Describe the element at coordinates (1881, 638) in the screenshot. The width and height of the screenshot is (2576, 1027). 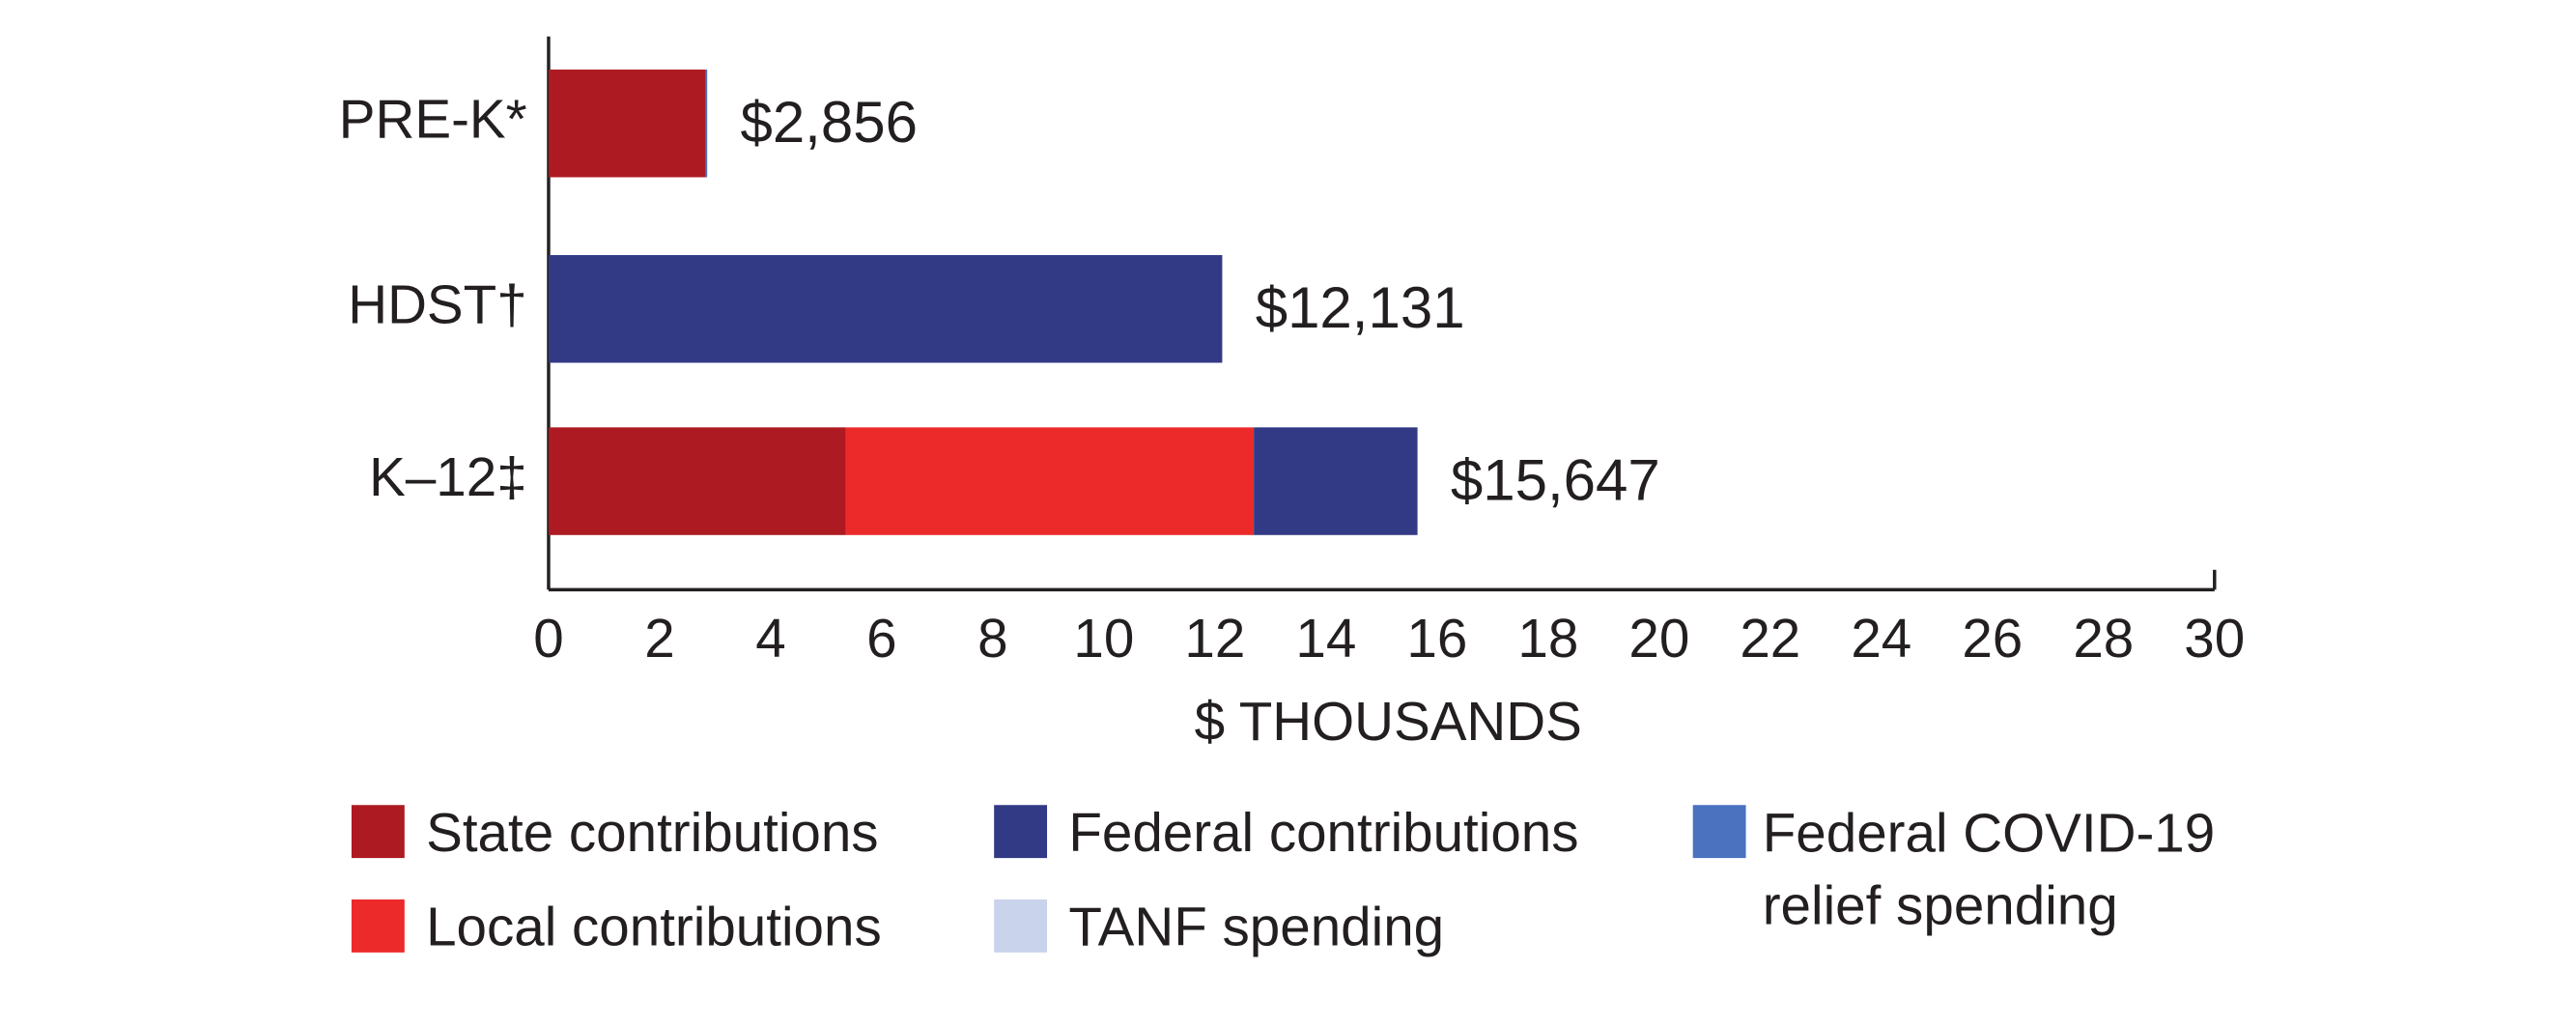
I see `x-tick-label: 24` at that location.